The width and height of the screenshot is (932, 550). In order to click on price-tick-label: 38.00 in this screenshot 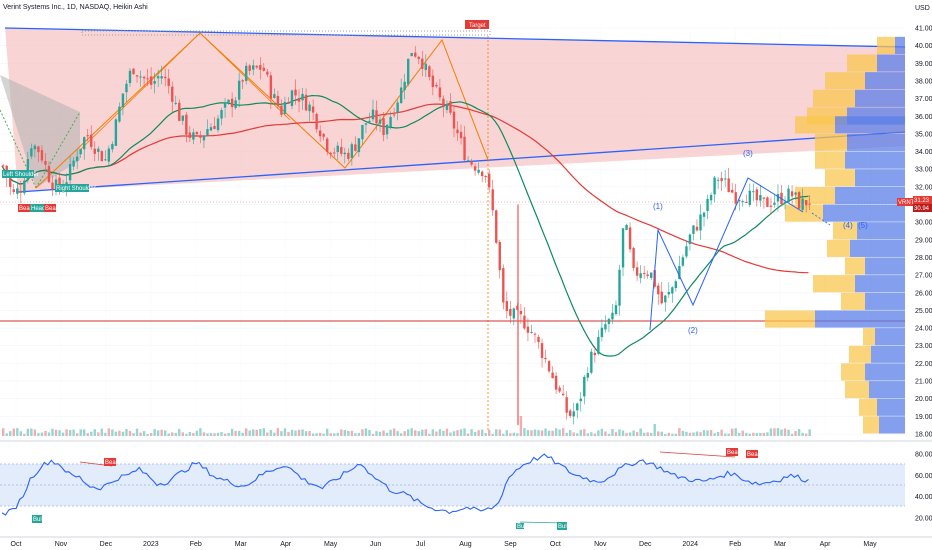, I will do `click(923, 81)`.